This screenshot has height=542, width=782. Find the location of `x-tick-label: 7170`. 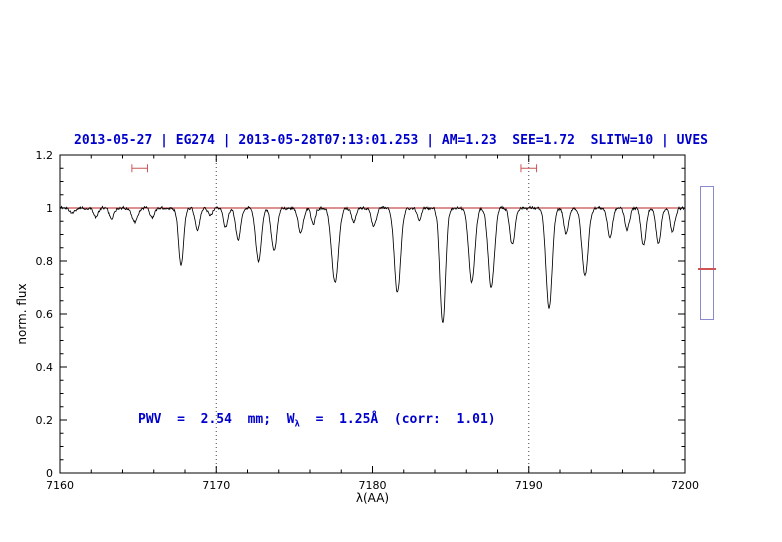

x-tick-label: 7170 is located at coordinates (216, 485).